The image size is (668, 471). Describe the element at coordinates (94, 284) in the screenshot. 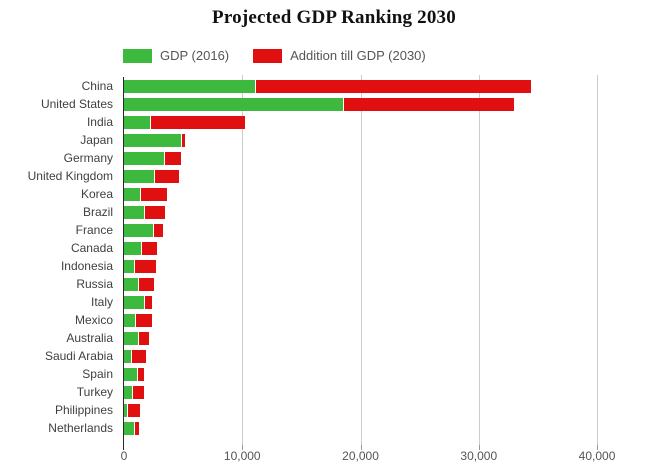

I see `country-label: Russia` at that location.